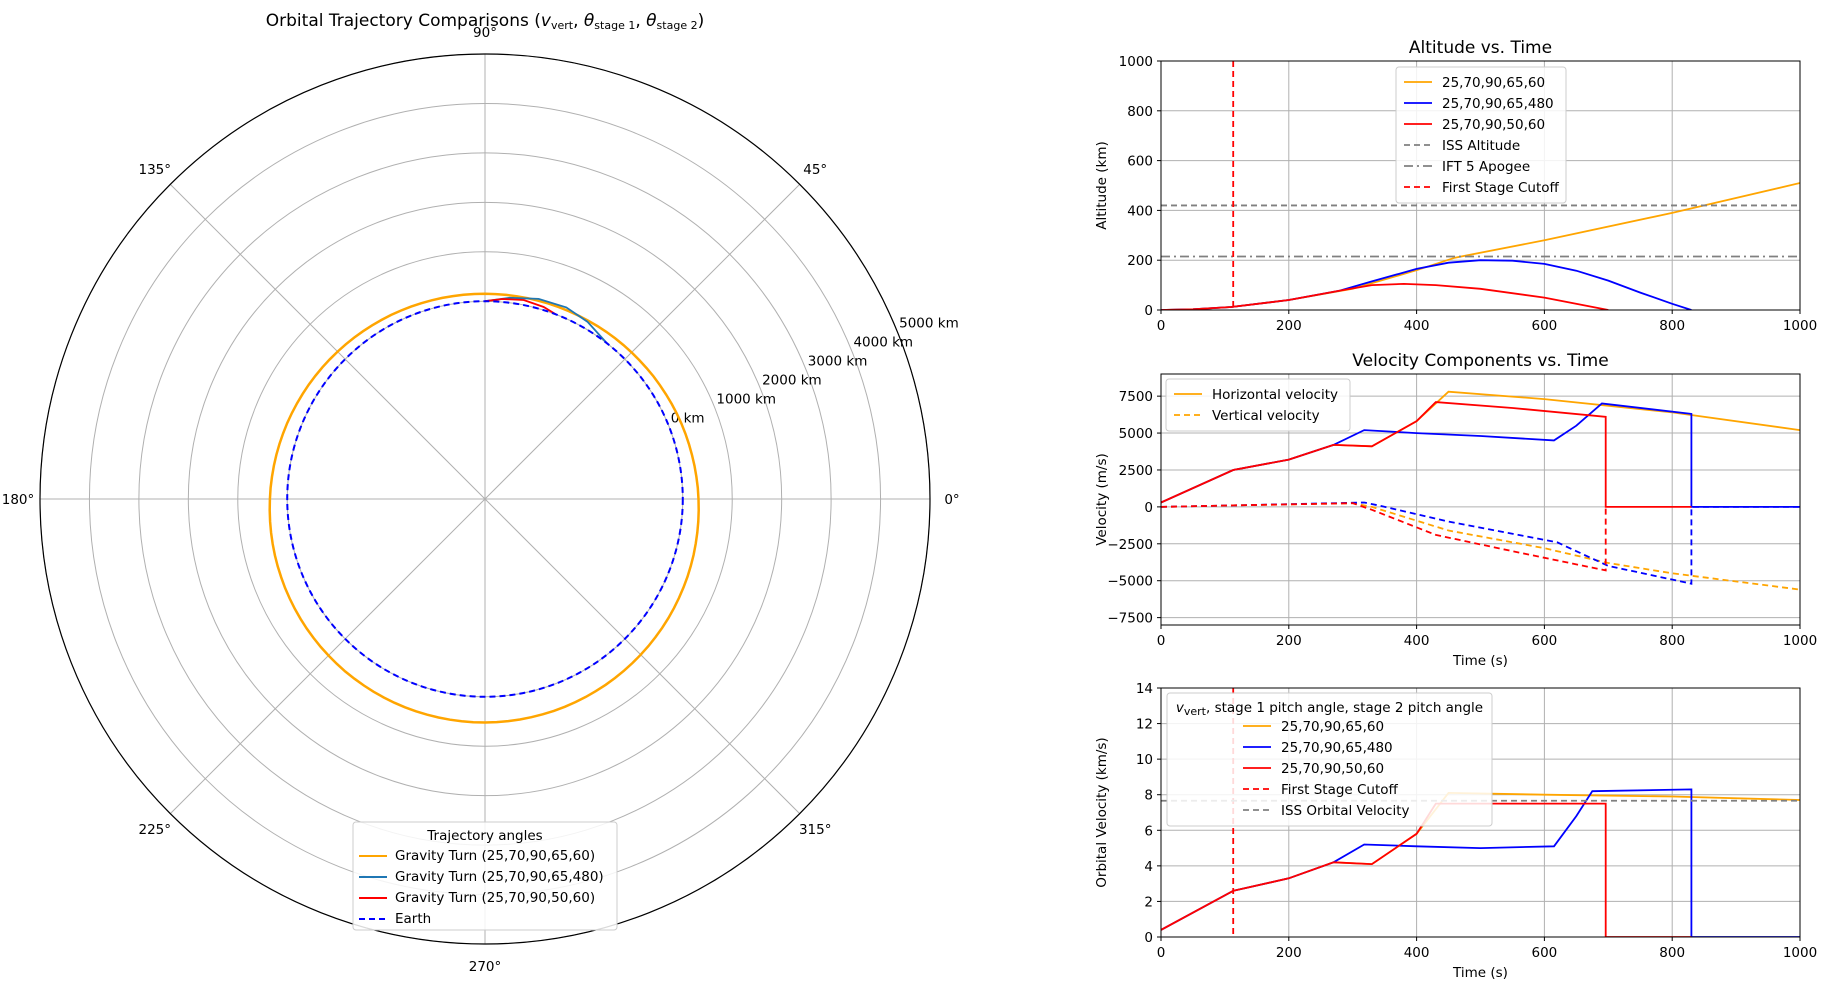 This screenshot has width=1825, height=989. Describe the element at coordinates (155, 170) in the screenshot. I see `angle-tick-label: 135°` at that location.